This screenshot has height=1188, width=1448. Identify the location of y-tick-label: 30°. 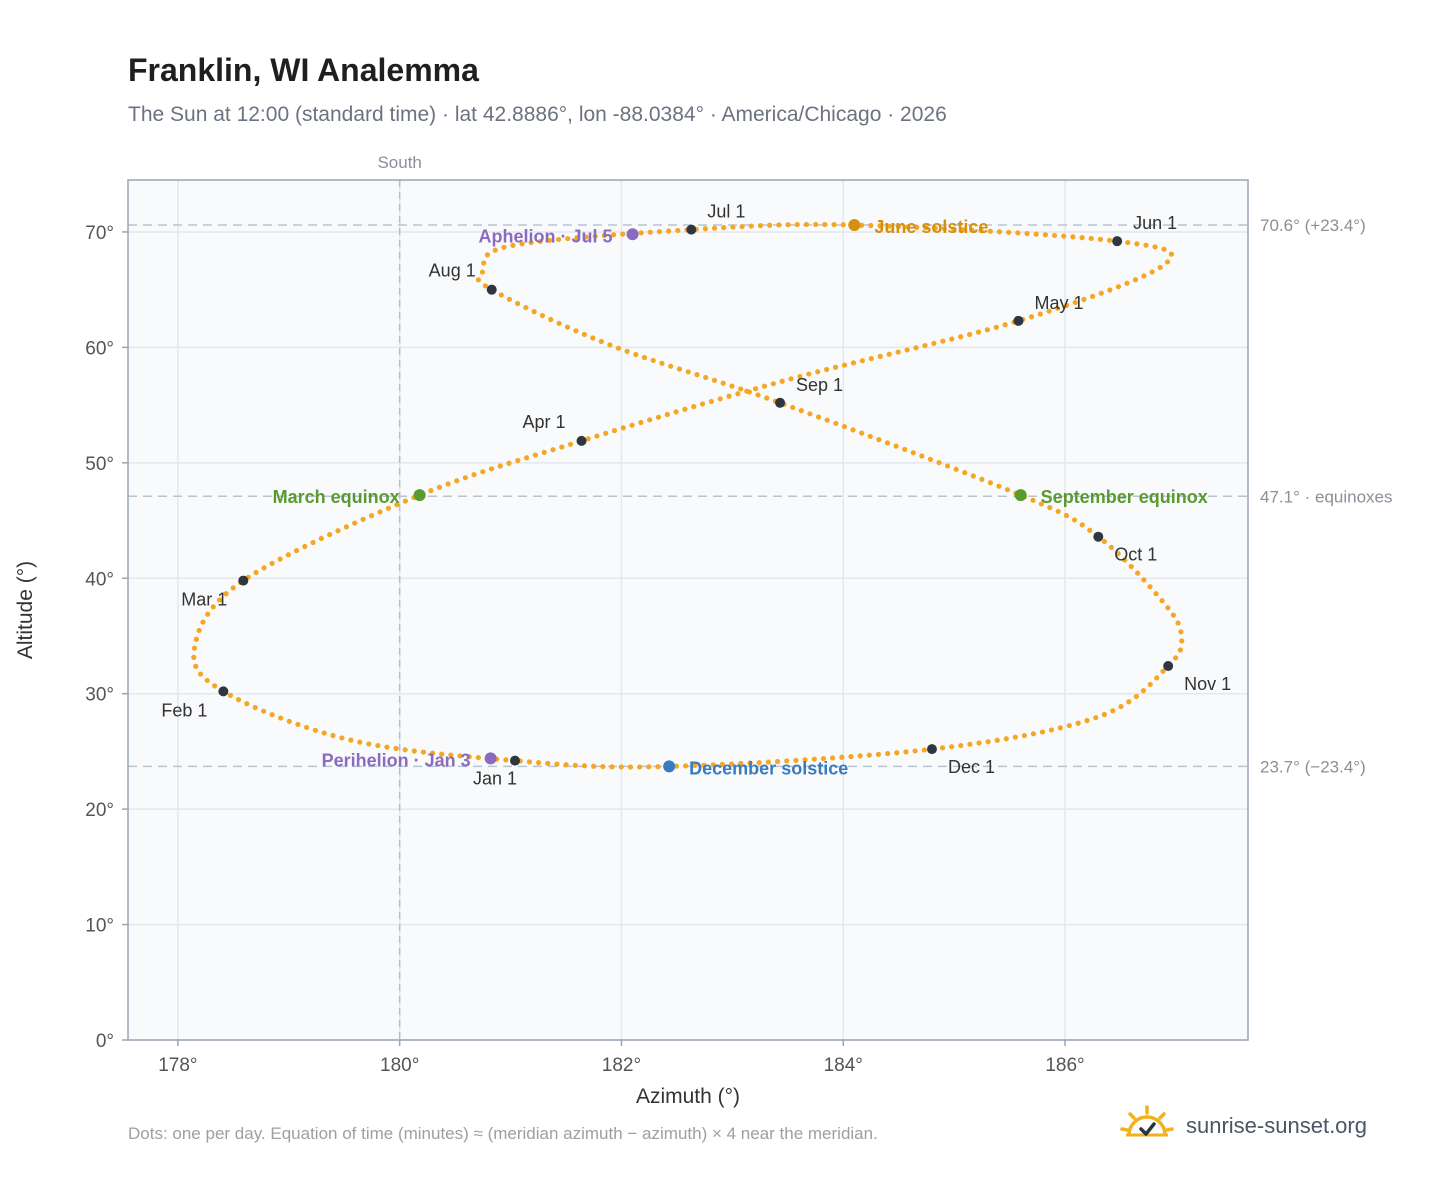
(99, 695).